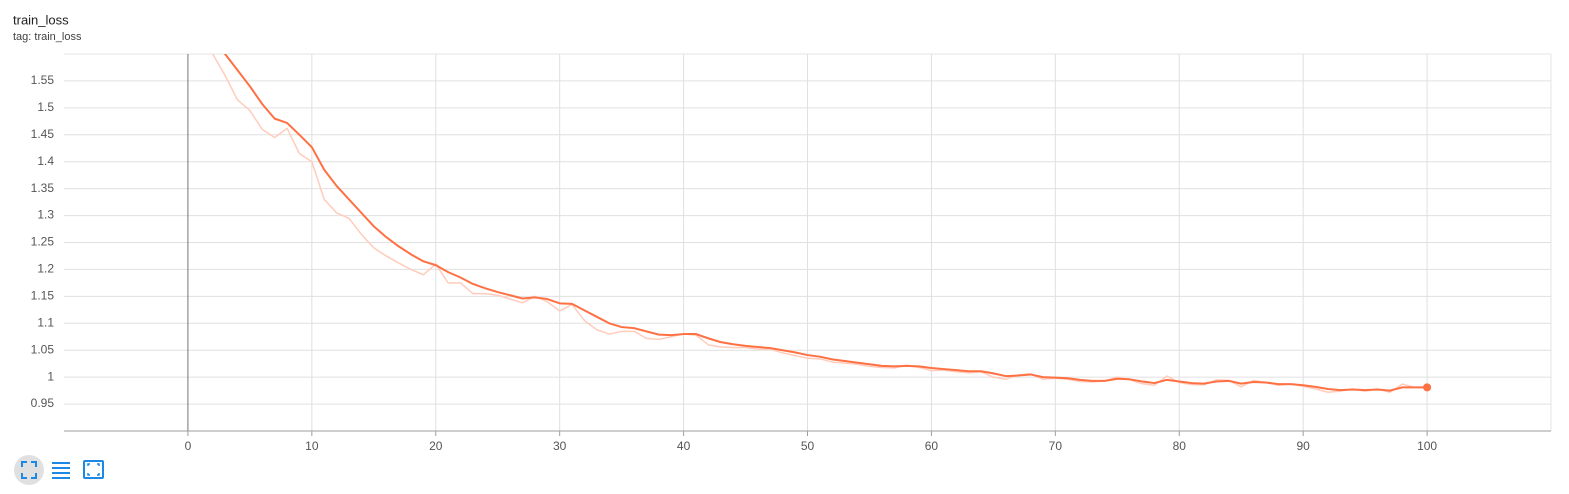 The width and height of the screenshot is (1569, 494). What do you see at coordinates (312, 446) in the screenshot?
I see `x-tick-label: 10` at bounding box center [312, 446].